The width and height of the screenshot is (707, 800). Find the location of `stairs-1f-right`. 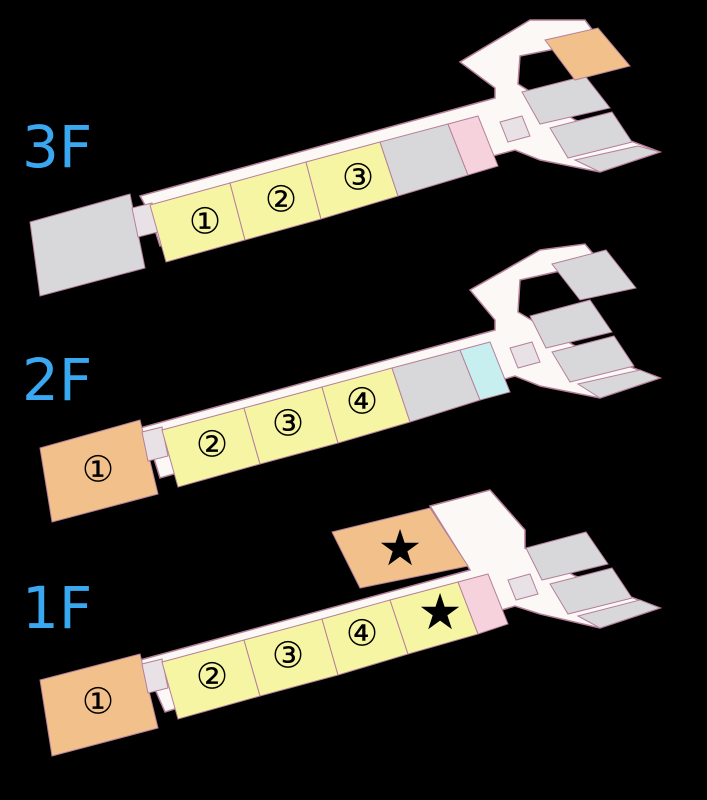

stairs-1f-right is located at coordinates (523, 587).